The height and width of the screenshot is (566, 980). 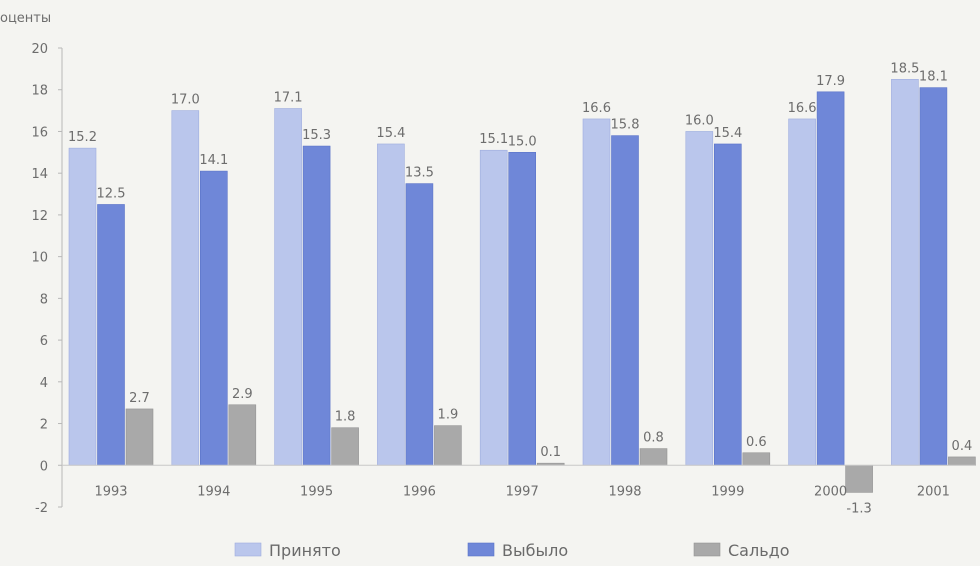 What do you see at coordinates (44, 299) in the screenshot?
I see `y-tick-label: 8` at bounding box center [44, 299].